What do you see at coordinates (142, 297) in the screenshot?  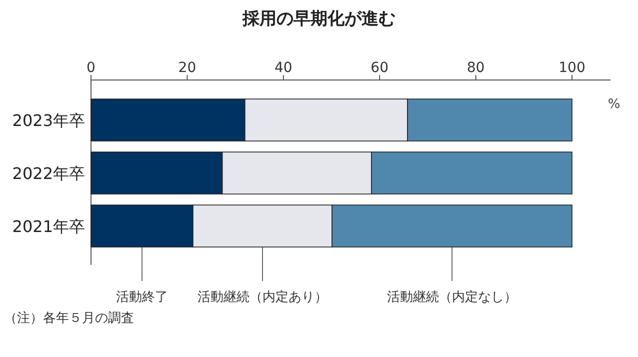 I see `text: 活動終了` at bounding box center [142, 297].